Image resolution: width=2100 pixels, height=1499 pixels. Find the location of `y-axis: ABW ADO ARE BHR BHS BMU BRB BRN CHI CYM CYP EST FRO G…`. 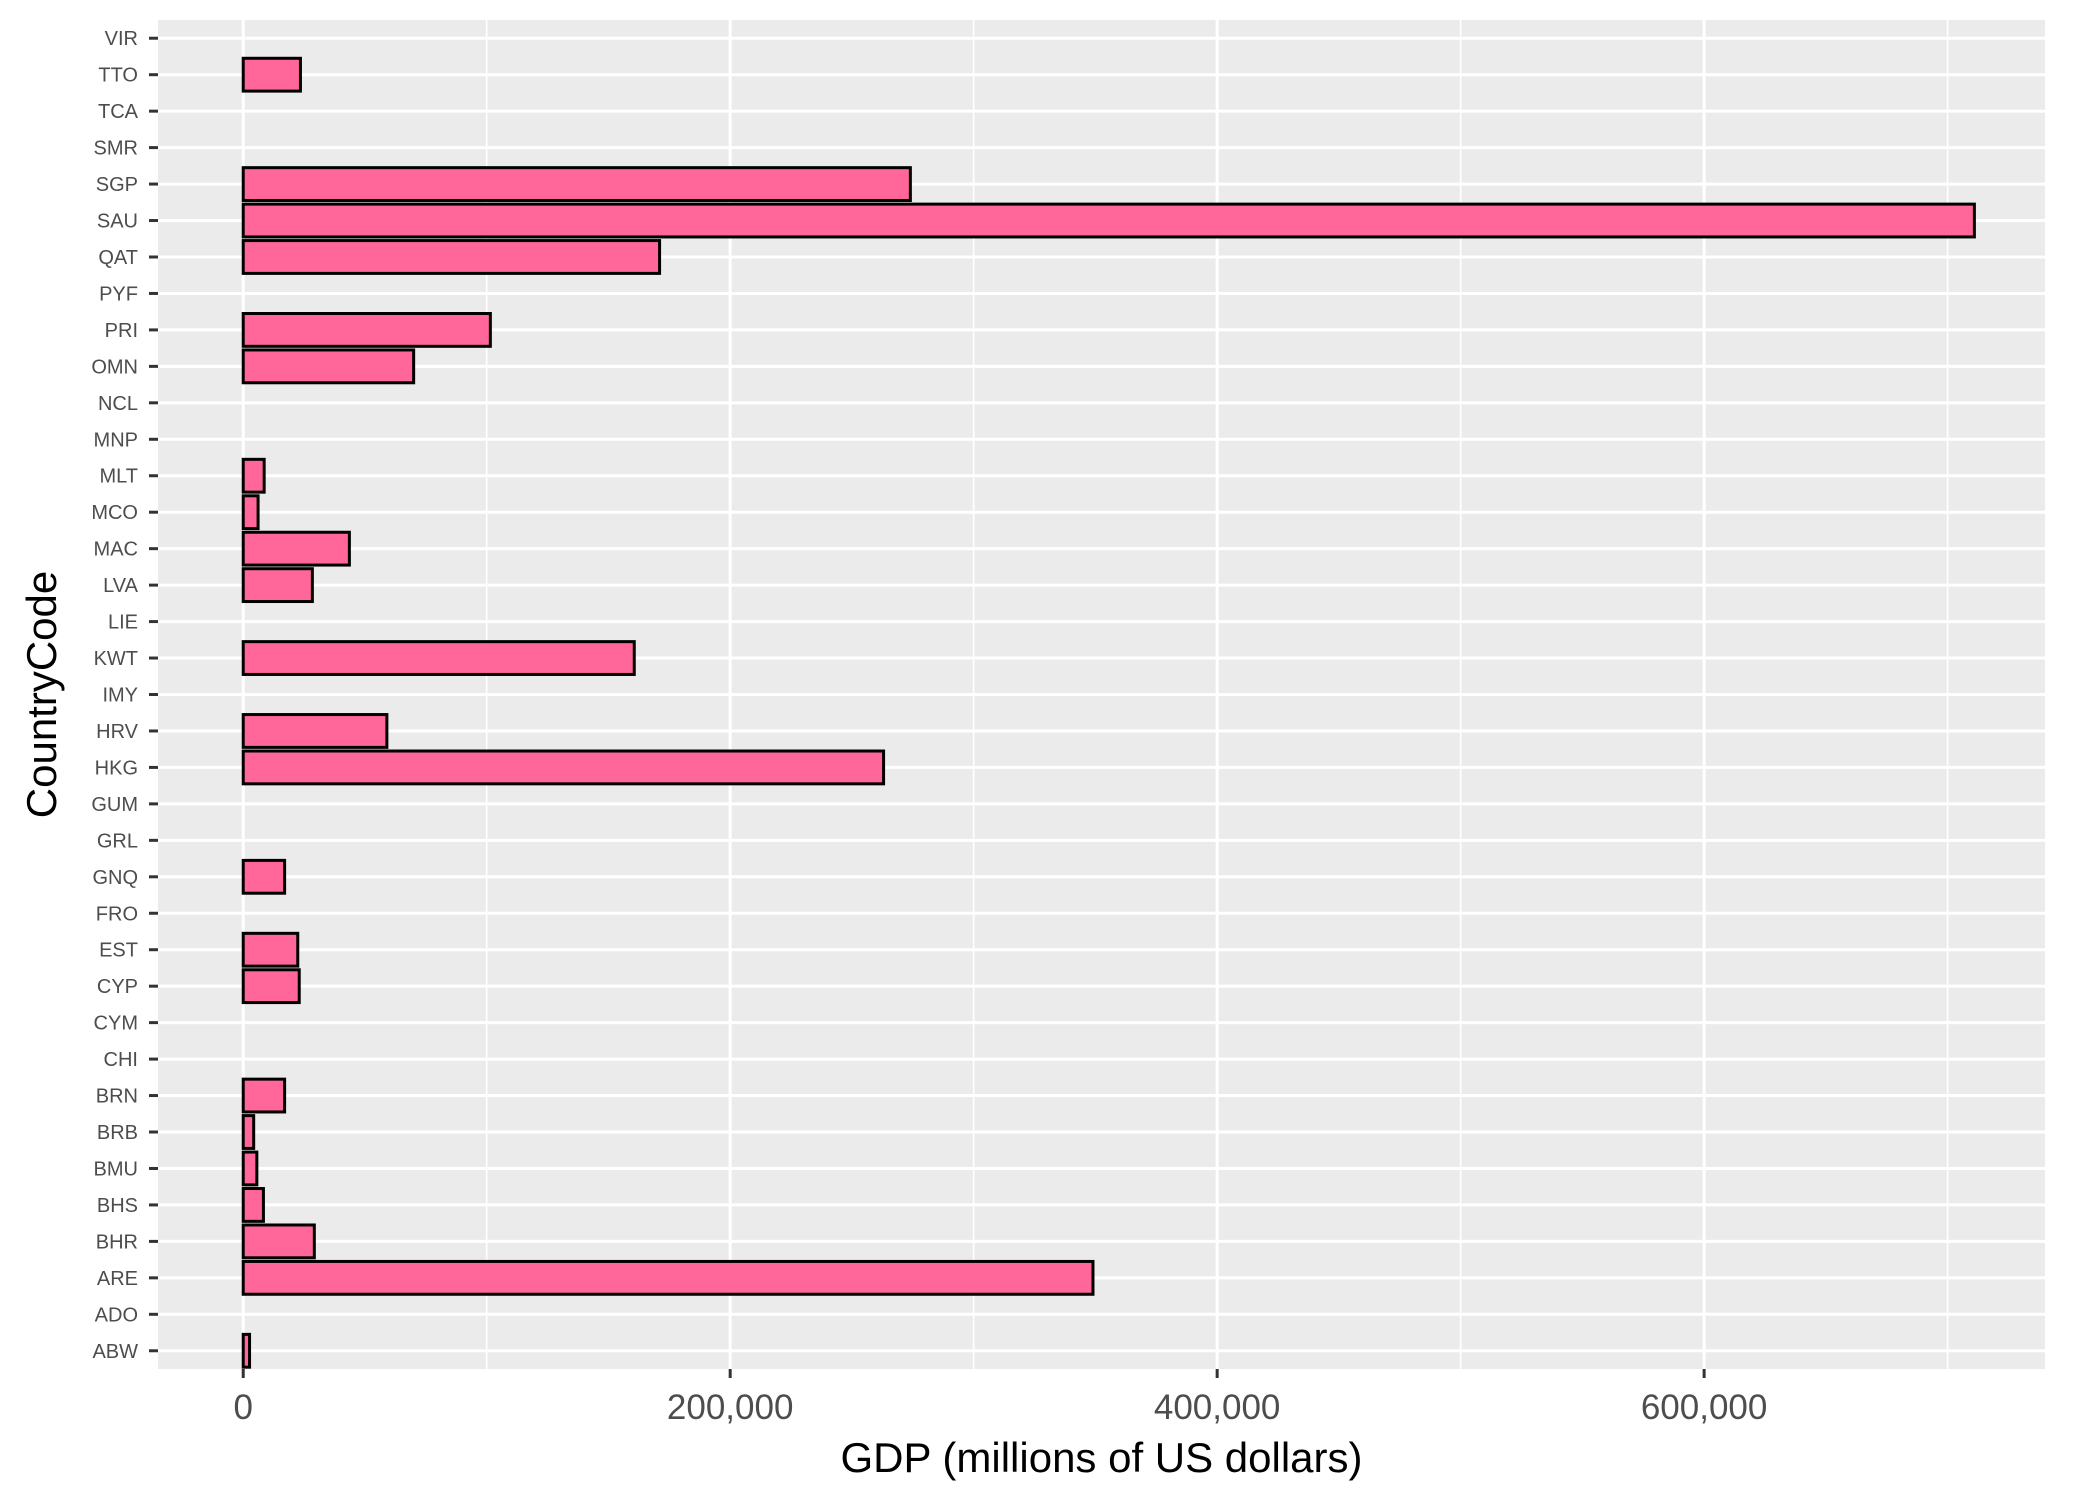

y-axis: ABW ADO ARE BHR BHS BMU BRB BRN CHI CYM CYP EST FRO G… is located at coordinates (124, 695).